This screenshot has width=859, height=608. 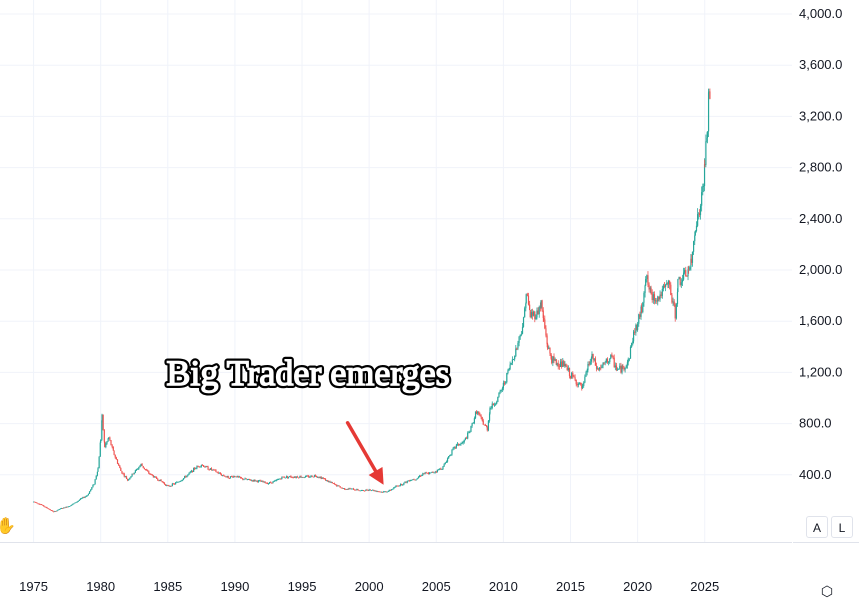 What do you see at coordinates (570, 586) in the screenshot?
I see `x-tick-label: 2015` at bounding box center [570, 586].